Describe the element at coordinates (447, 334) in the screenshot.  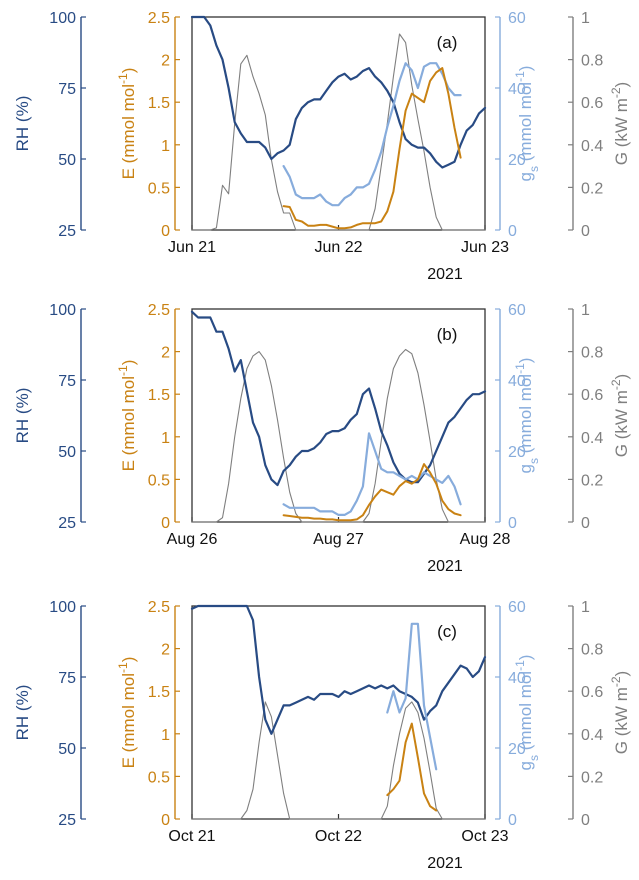
I see `panel-label: (b)` at that location.